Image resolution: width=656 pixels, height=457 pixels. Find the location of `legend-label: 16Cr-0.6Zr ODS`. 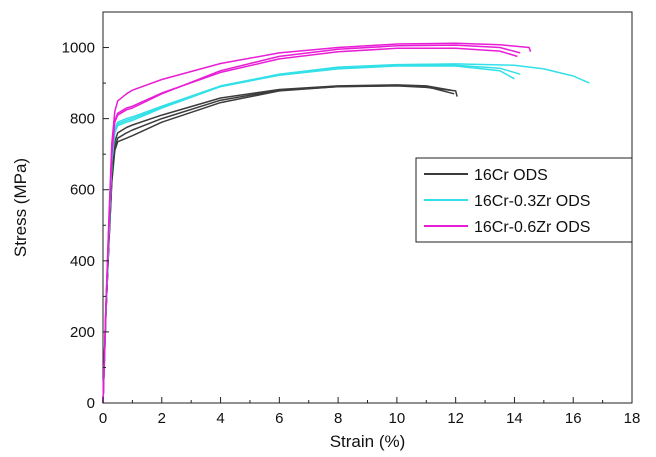

legend-label: 16Cr-0.6Zr ODS is located at coordinates (532, 227).